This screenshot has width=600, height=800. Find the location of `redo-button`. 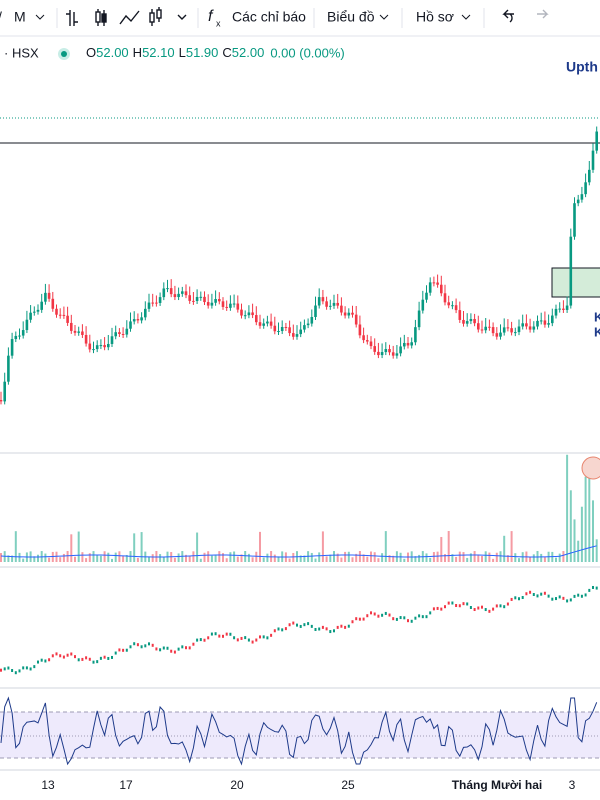

redo-button is located at coordinates (543, 14).